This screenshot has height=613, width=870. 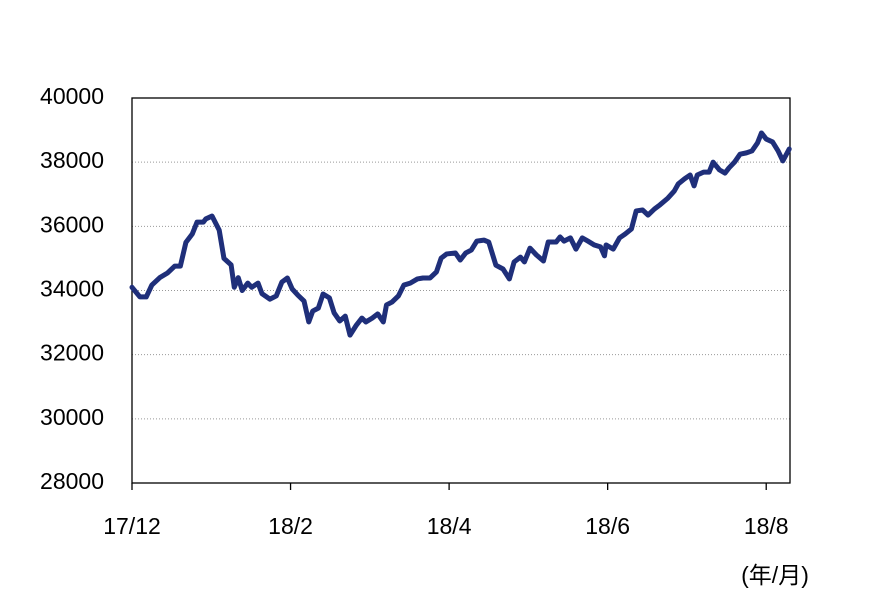 I want to click on y-tick-label: 40000, so click(x=72, y=96).